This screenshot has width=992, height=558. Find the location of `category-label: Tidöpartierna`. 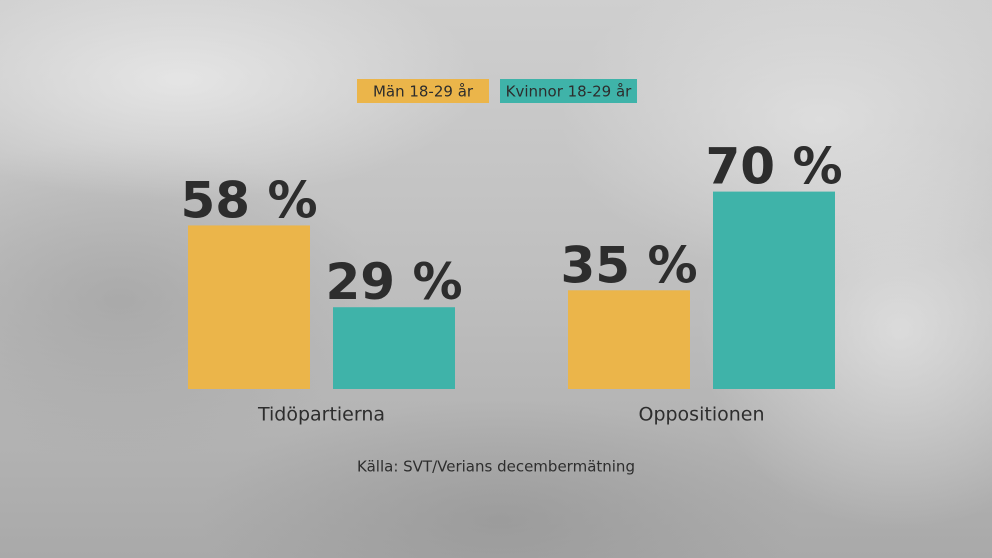

category-label: Tidöpartierna is located at coordinates (321, 415).